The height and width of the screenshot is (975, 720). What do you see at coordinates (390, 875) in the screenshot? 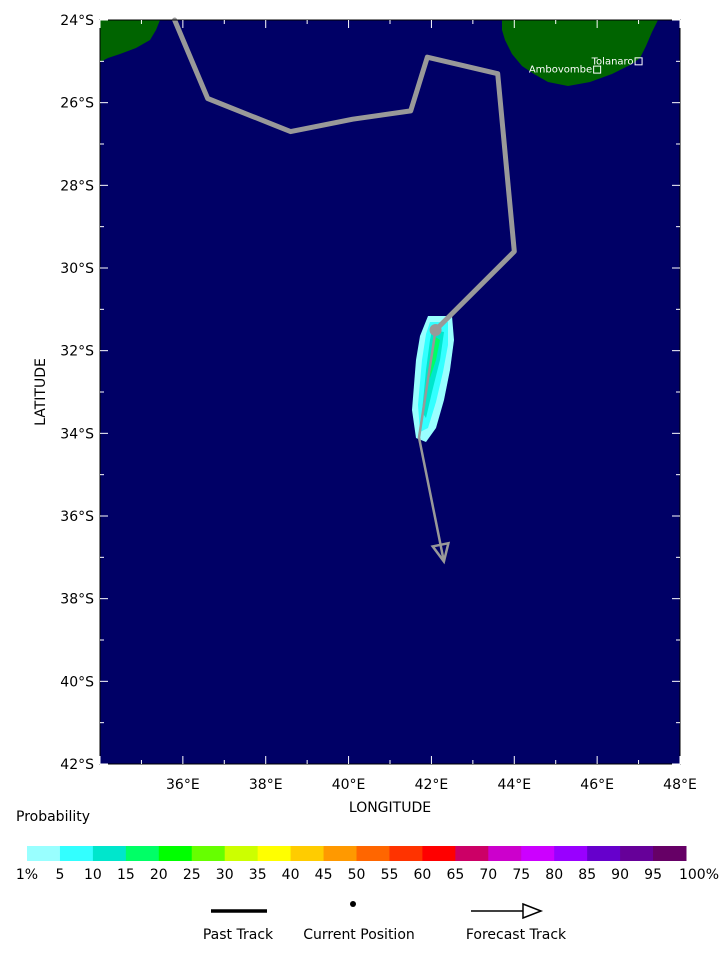
I see `colorbar-label: 55` at bounding box center [390, 875].